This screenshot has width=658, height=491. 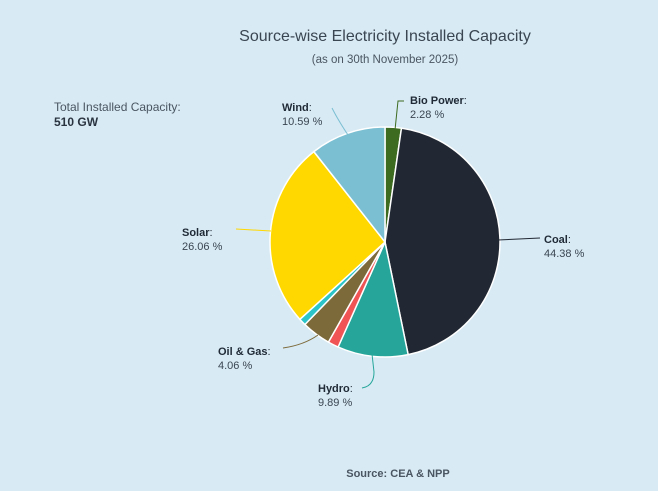 What do you see at coordinates (442, 241) in the screenshot?
I see `pie-slice-coal` at bounding box center [442, 241].